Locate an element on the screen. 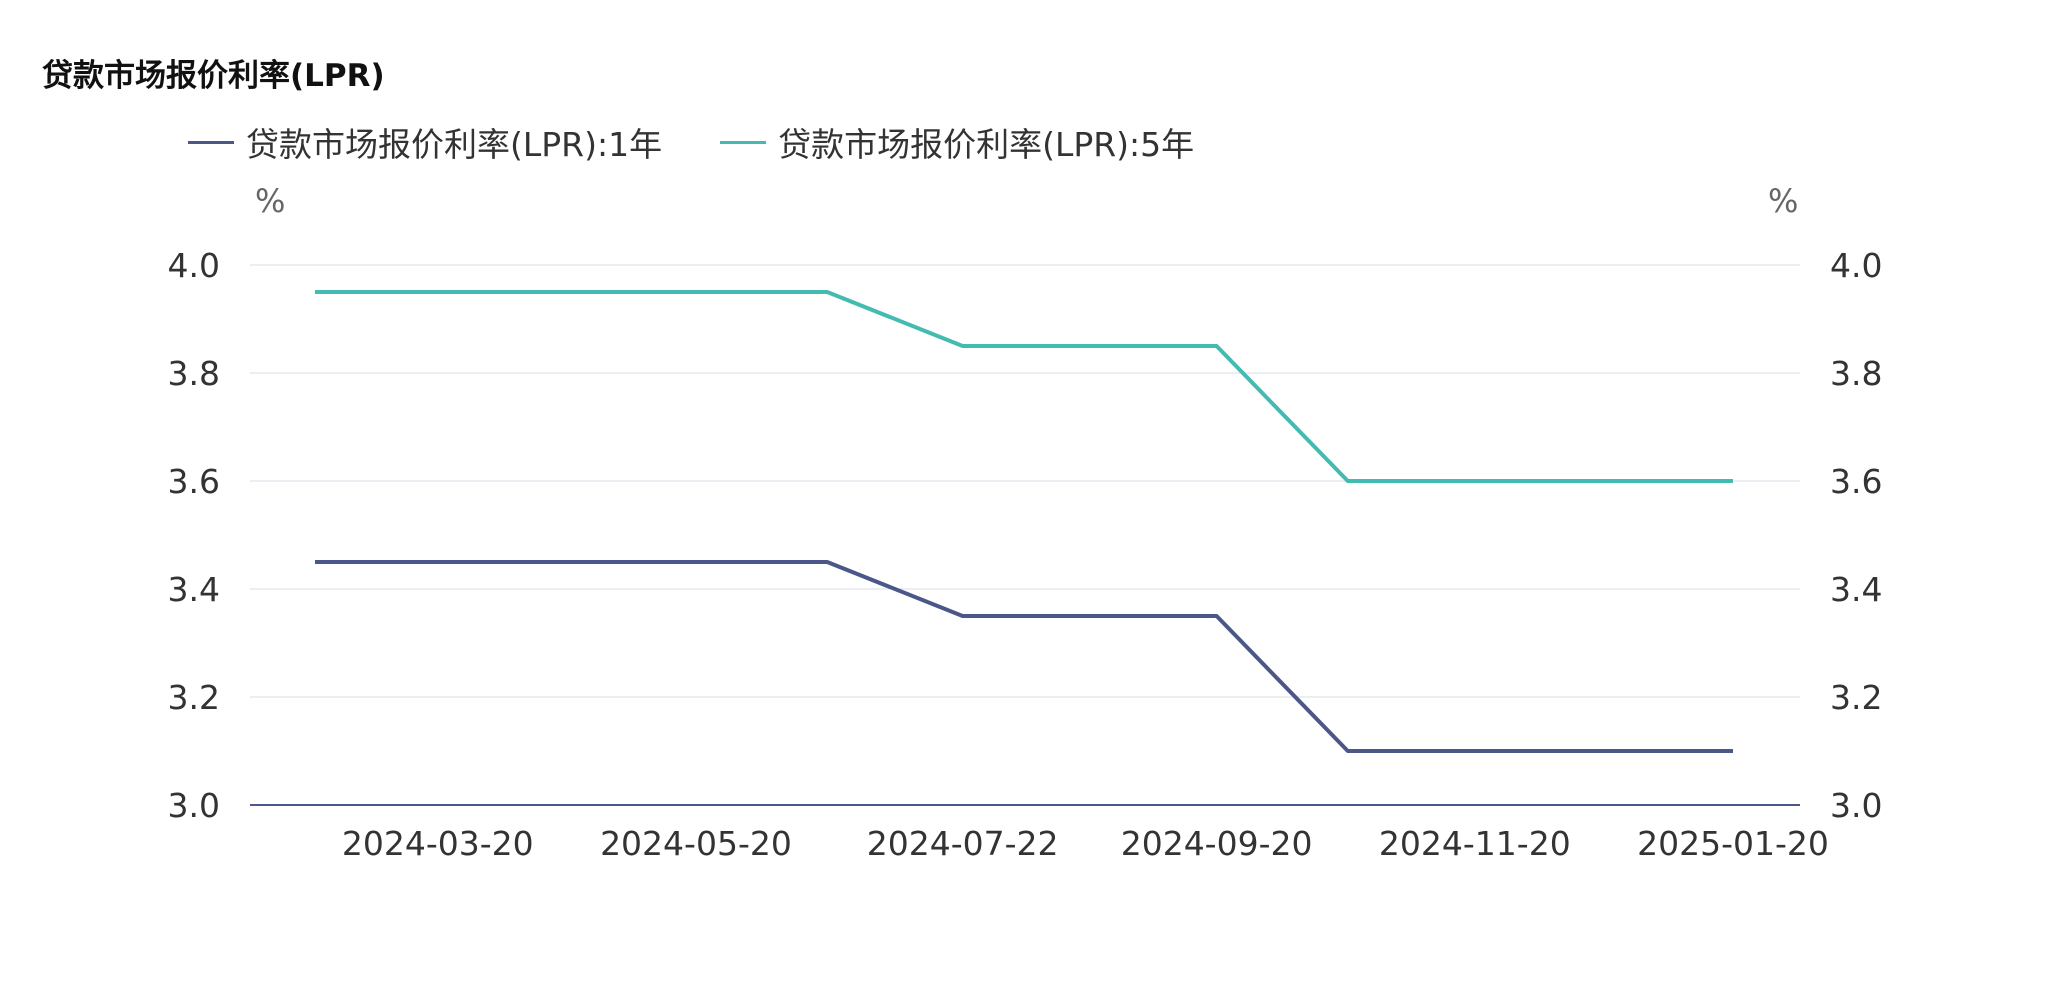 This screenshot has height=998, width=2048. y-tick-label-right: 3.4 is located at coordinates (1856, 589).